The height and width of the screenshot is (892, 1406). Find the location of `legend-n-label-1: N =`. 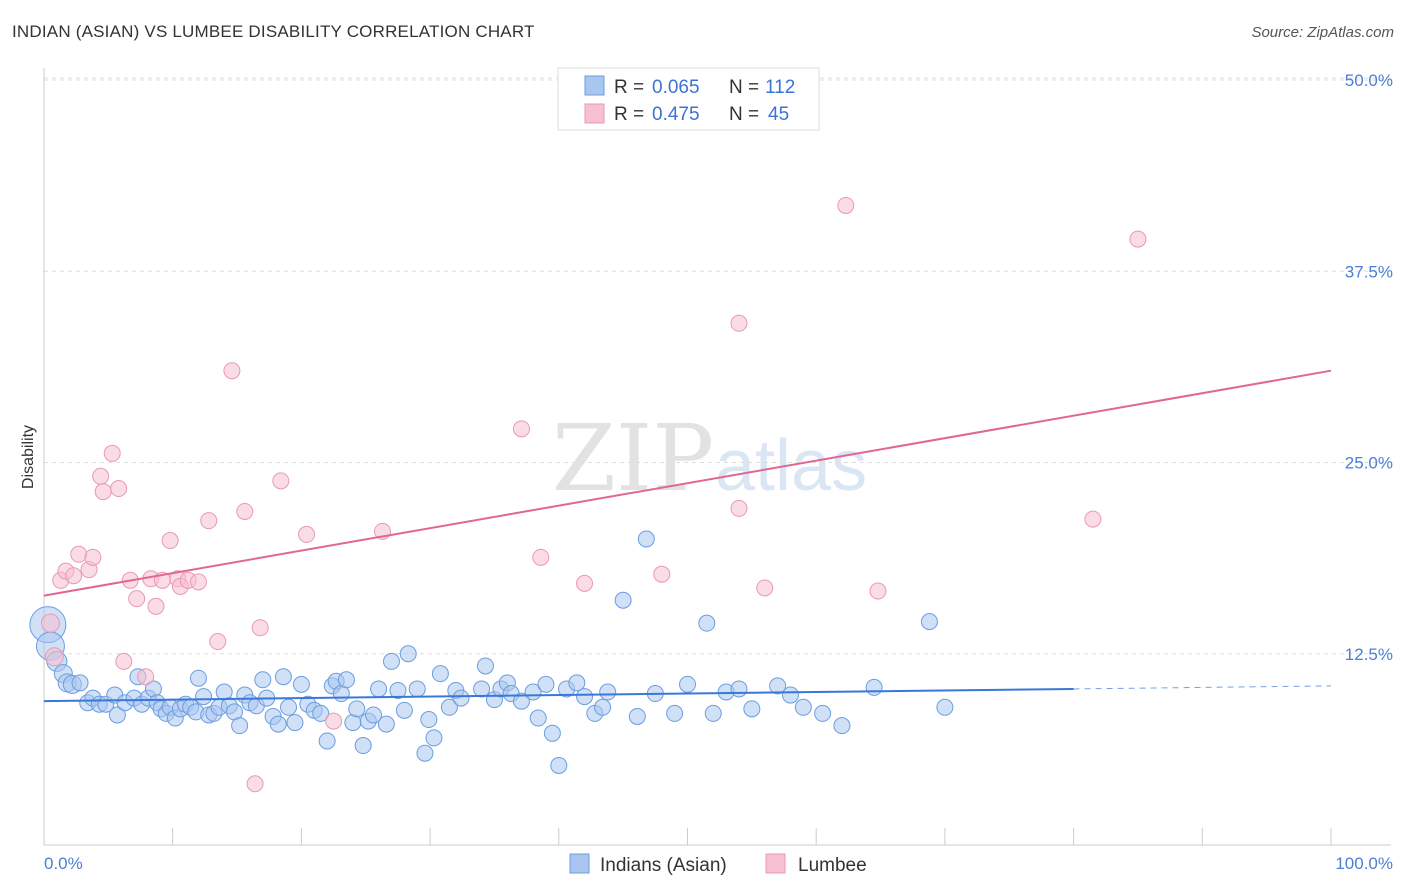

legend-n-label-1: N = is located at coordinates (744, 87).